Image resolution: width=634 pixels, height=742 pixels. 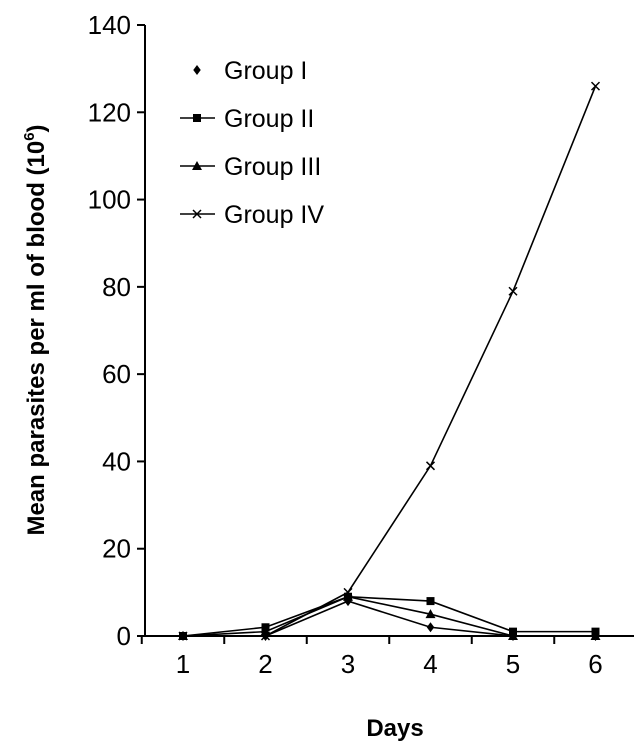 What do you see at coordinates (116, 330) in the screenshot?
I see `y-ticks: 0 20 40 60 80 100 120 140` at bounding box center [116, 330].